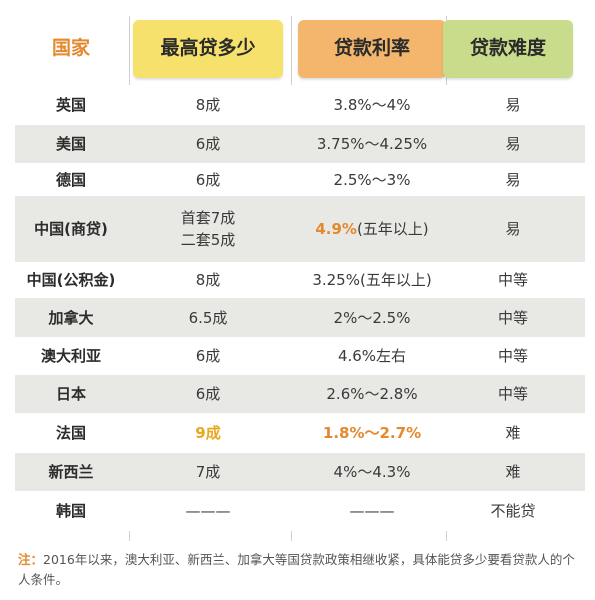 This screenshot has height=600, width=595. Describe the element at coordinates (70, 433) in the screenshot. I see `country-cell: 法国` at that location.